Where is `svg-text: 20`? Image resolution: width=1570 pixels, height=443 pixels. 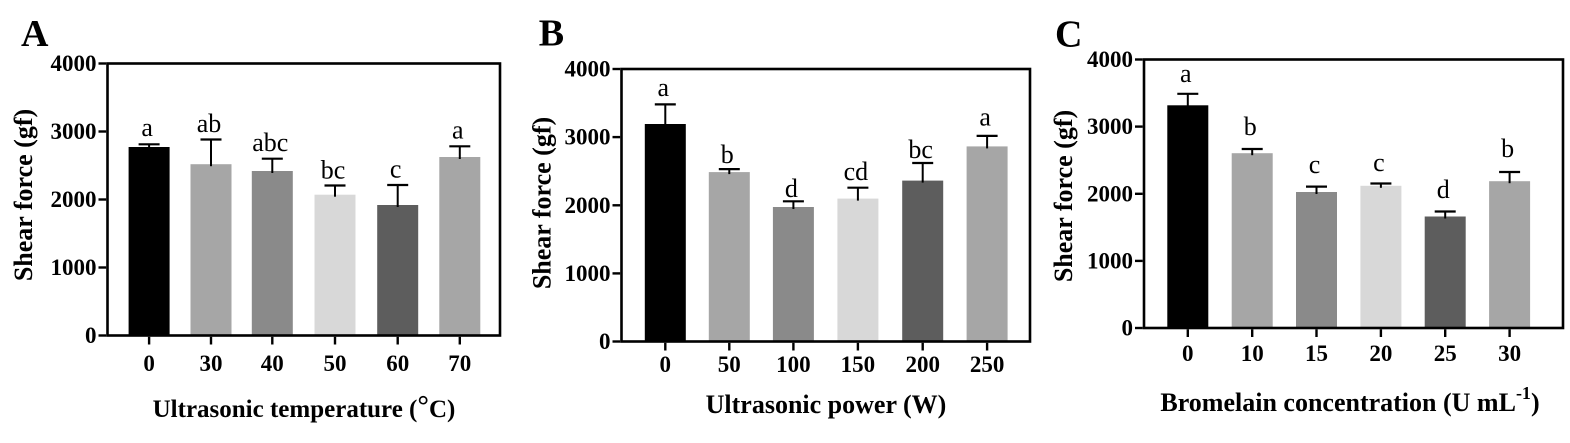
svg-text: 20 is located at coordinates (1380, 353).